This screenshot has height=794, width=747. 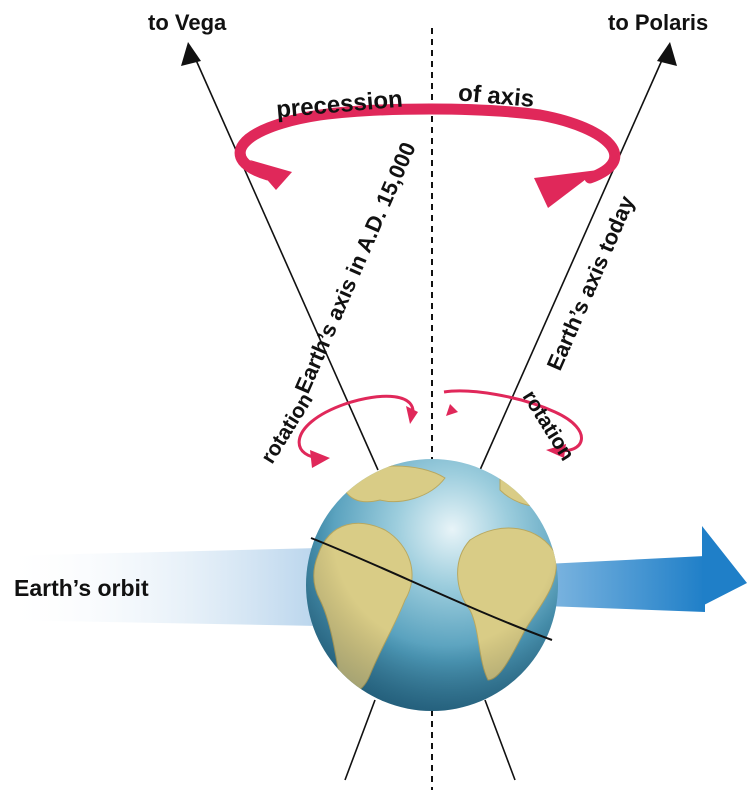 I want to click on to-polaris-label: to Polaris, so click(x=658, y=22).